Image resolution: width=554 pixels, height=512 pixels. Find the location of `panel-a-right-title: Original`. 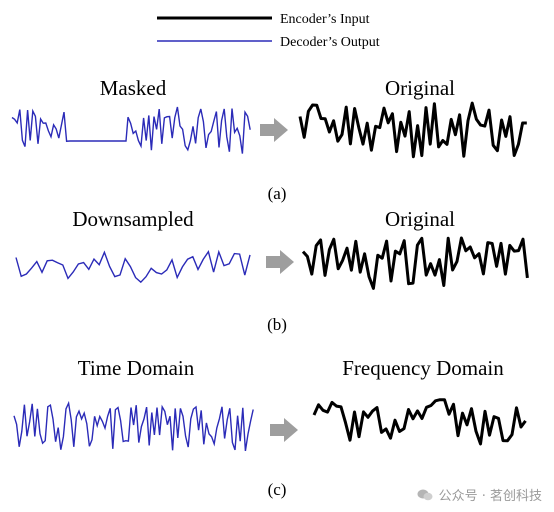

panel-a-right-title: Original is located at coordinates (420, 88).